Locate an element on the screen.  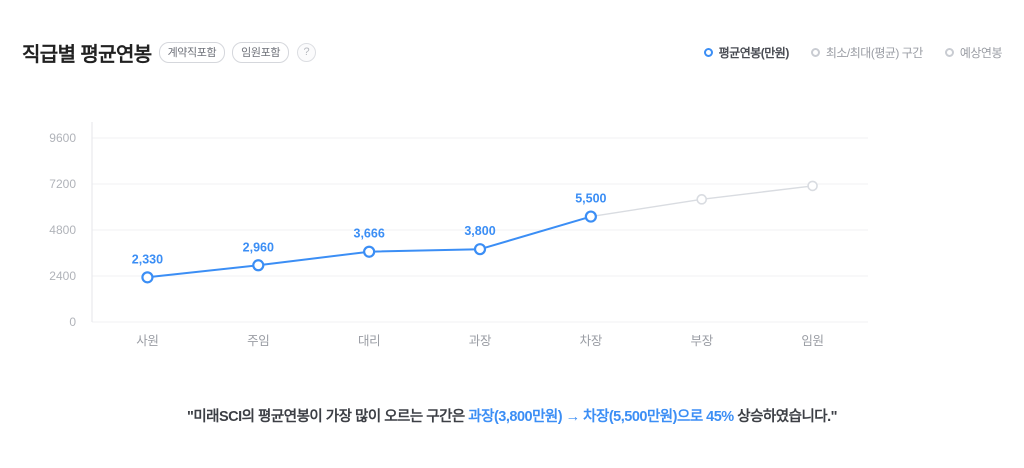
legend-item-average-salary: 평균연봉(만원) is located at coordinates (746, 52).